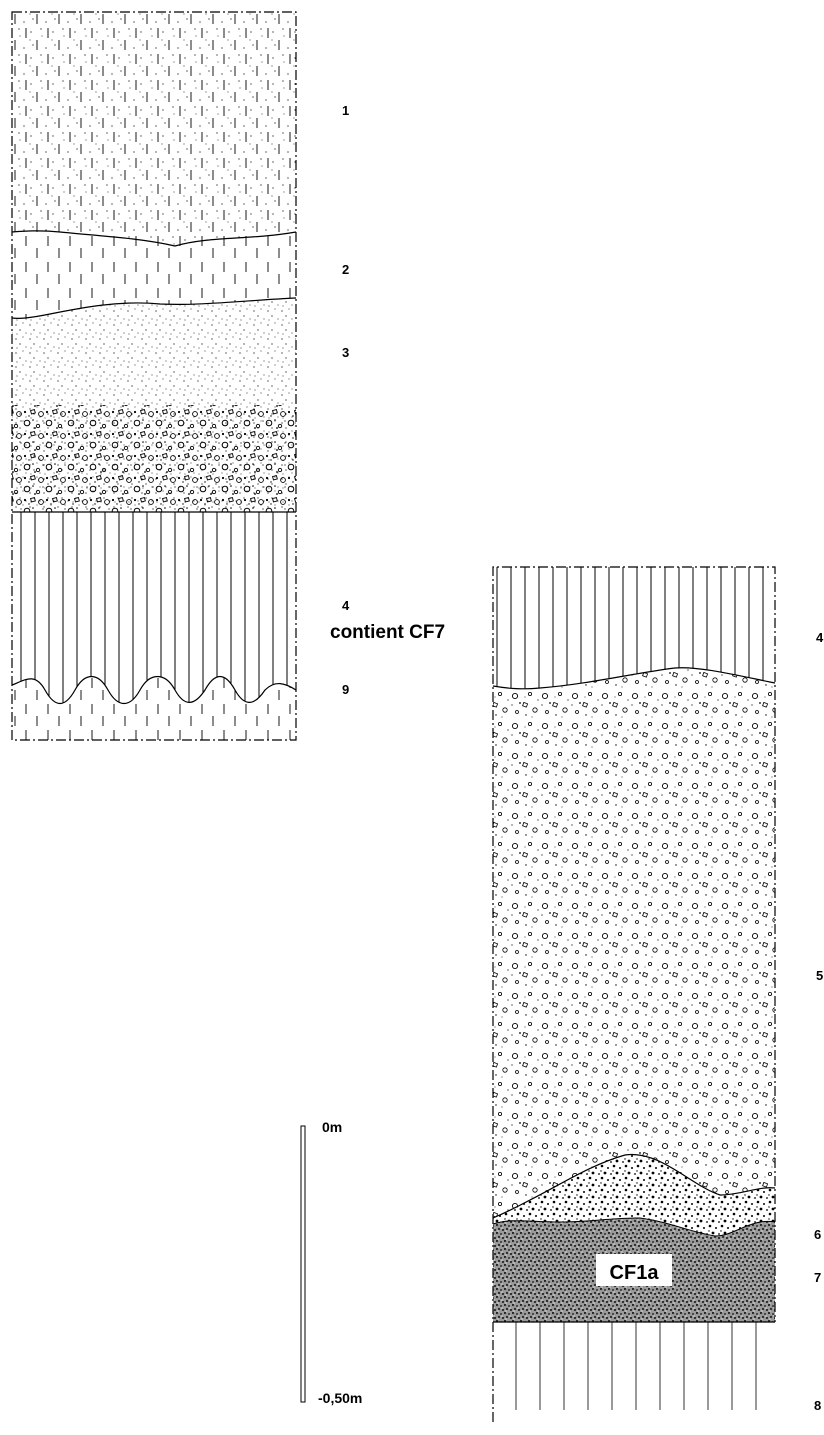  Describe the element at coordinates (818, 1234) in the screenshot. I see `right-layer-label-6: 6` at that location.